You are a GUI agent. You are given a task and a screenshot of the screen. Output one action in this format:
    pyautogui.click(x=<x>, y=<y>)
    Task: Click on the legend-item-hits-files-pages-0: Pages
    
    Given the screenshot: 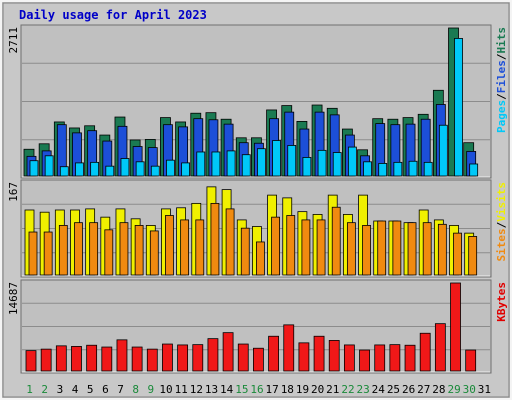 What is the action you would take?
    pyautogui.click(x=501, y=116)
    